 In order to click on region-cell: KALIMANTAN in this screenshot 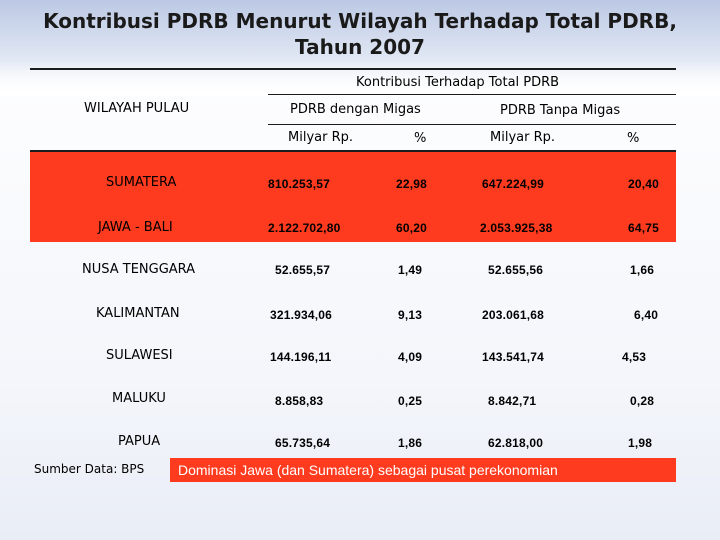, I will do `click(138, 313)`.